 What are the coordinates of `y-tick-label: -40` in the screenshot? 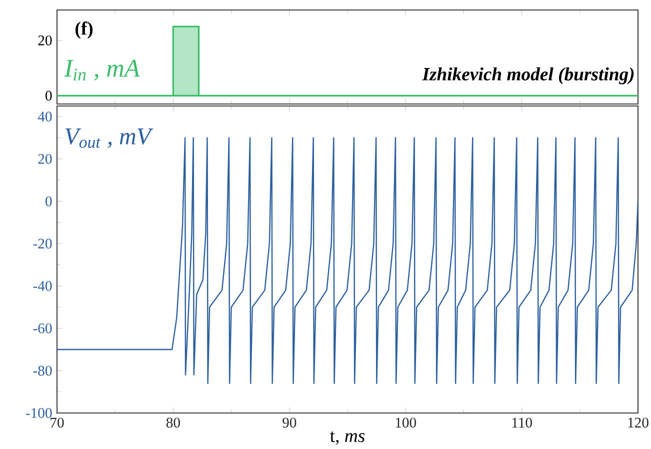 It's located at (42, 286).